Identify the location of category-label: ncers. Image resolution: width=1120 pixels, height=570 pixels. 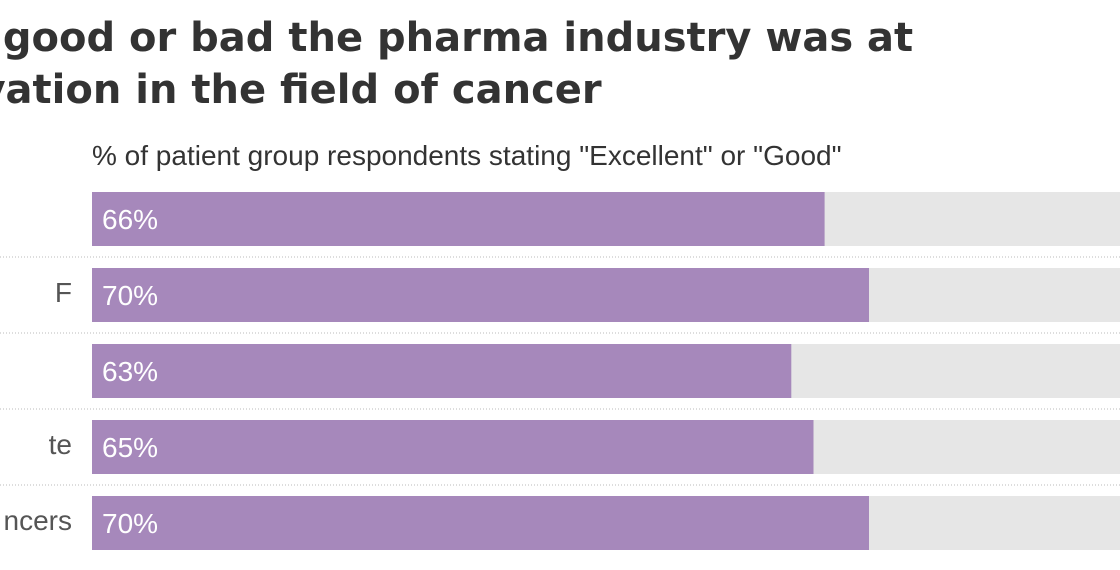
(37, 520).